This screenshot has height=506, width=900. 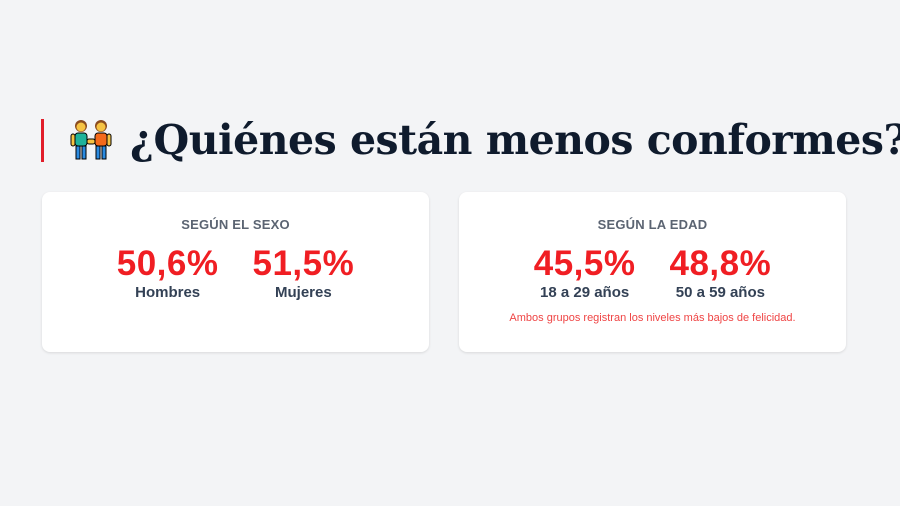 What do you see at coordinates (584, 263) in the screenshot?
I see `stat-value: 45,5%` at bounding box center [584, 263].